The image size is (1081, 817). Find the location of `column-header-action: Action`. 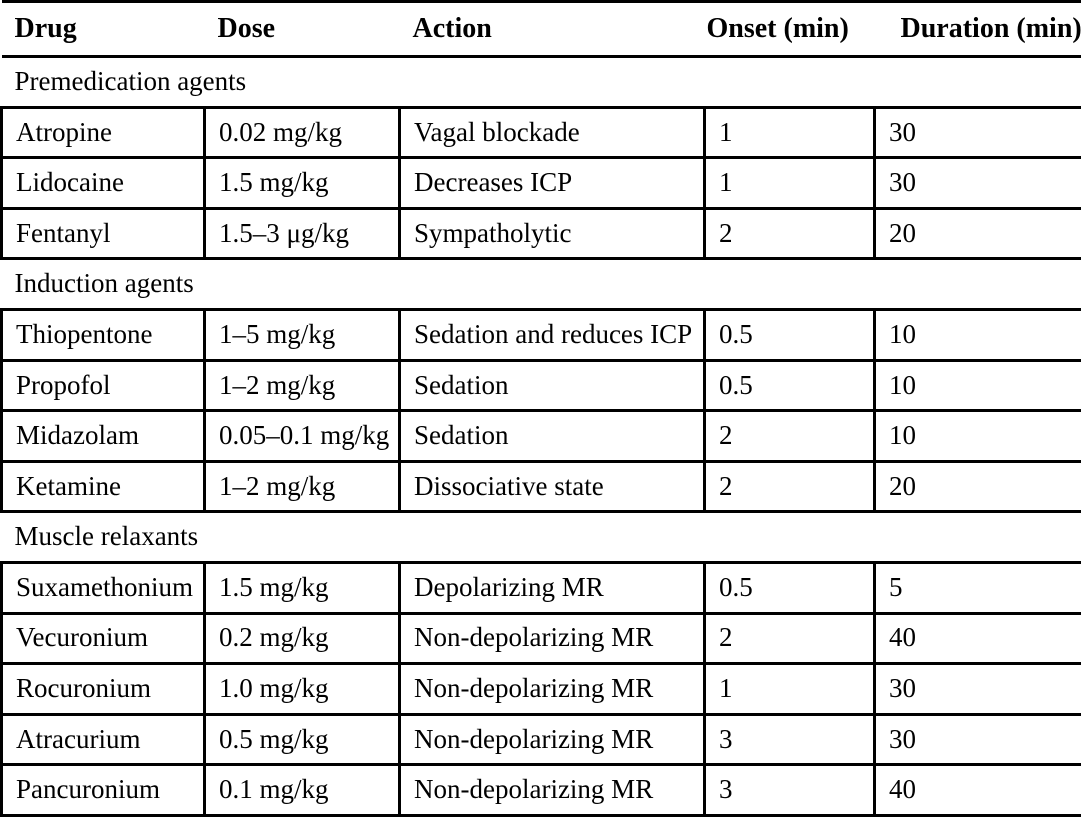

column-header-action: Action is located at coordinates (552, 29).